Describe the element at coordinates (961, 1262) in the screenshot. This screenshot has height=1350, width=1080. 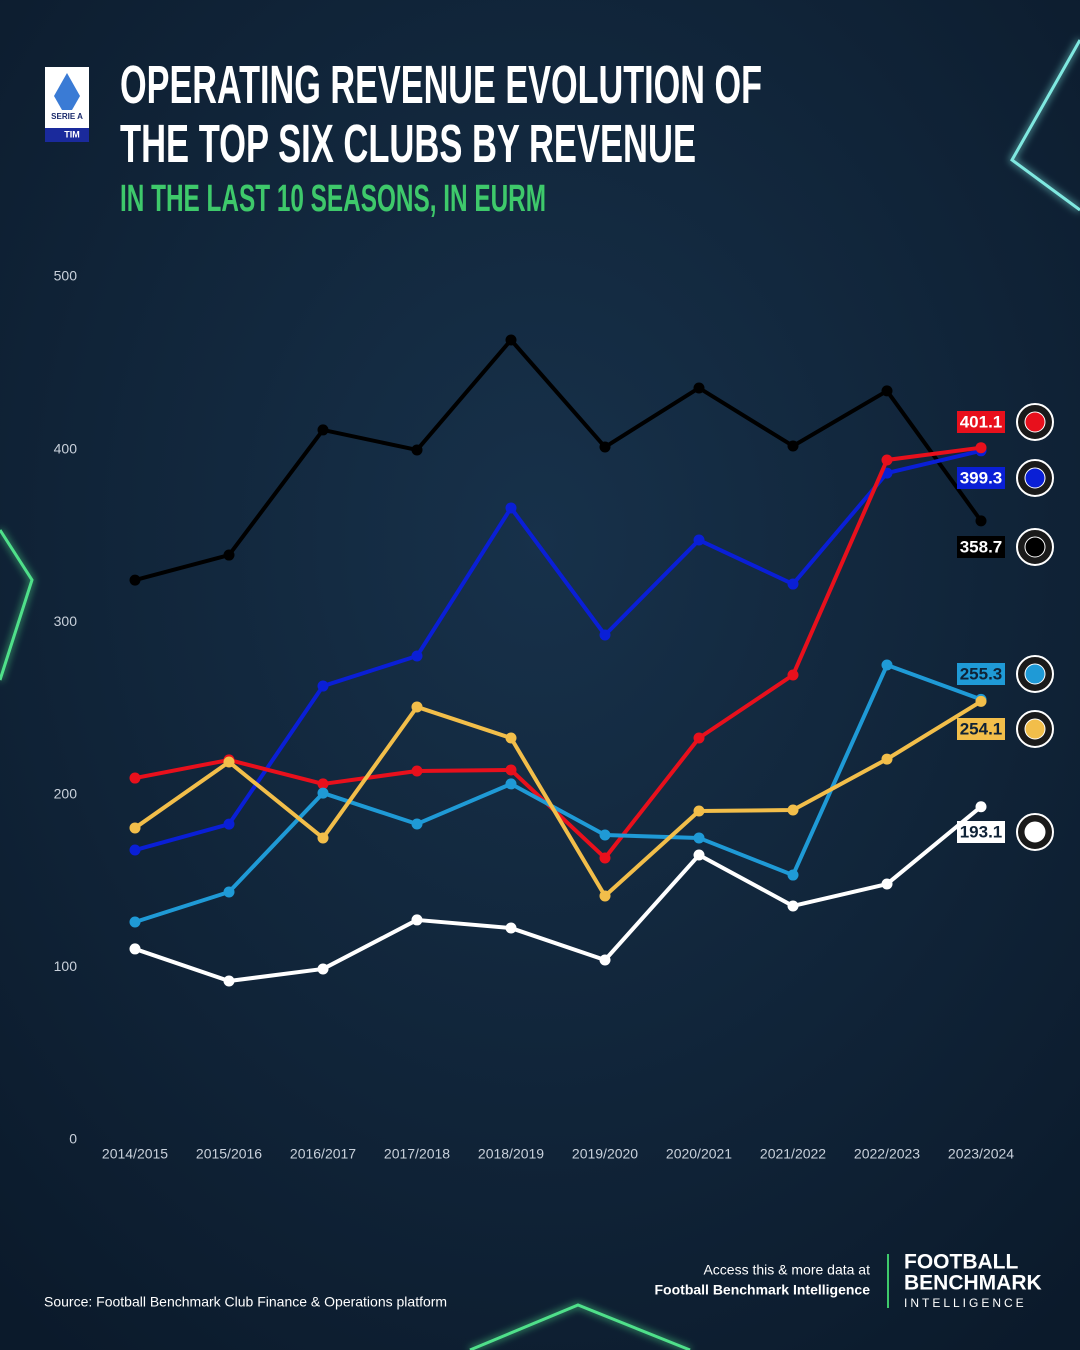
I see `brand-text: FOOTBALL` at that location.